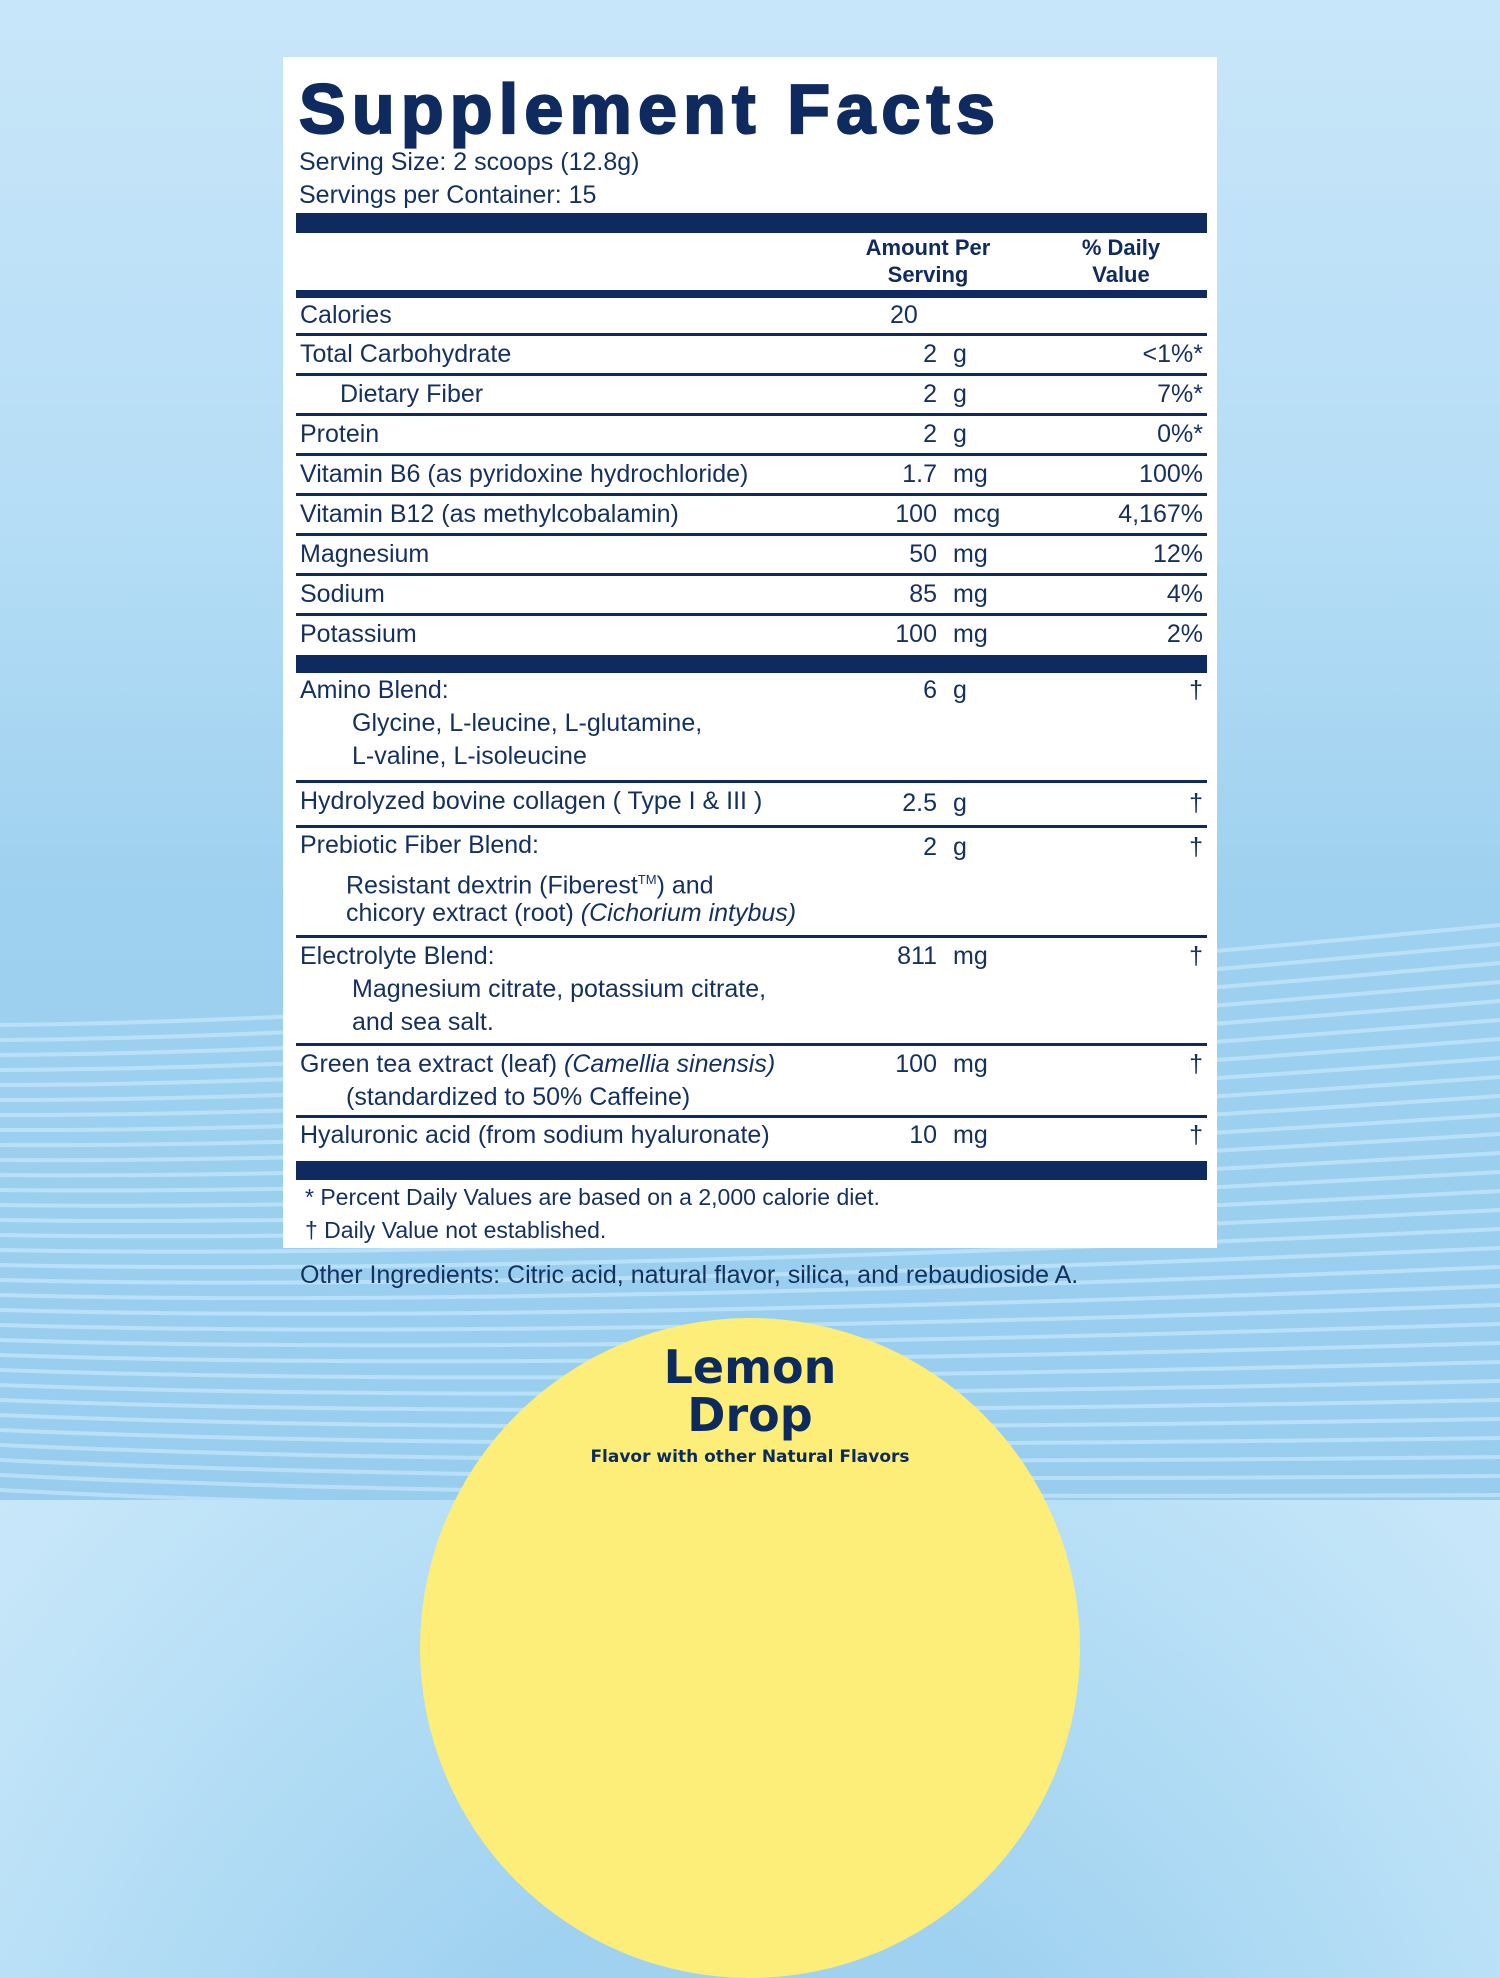 Image resolution: width=1500 pixels, height=1978 pixels. What do you see at coordinates (346, 315) in the screenshot?
I see `nutrient-name: Calories` at bounding box center [346, 315].